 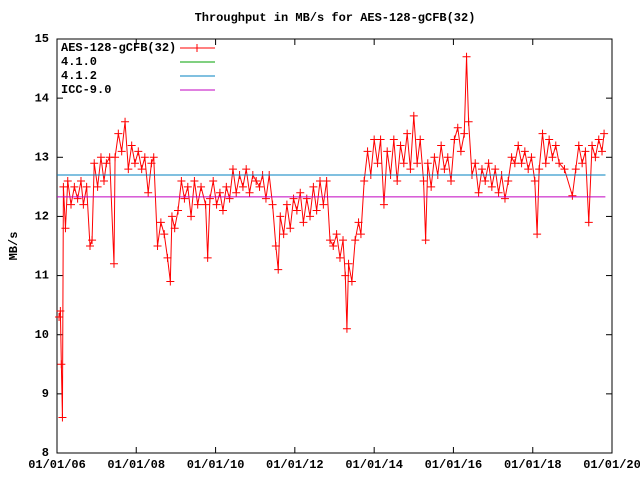 What do you see at coordinates (79, 76) in the screenshot?
I see `legend-label: 4.1.2` at bounding box center [79, 76].